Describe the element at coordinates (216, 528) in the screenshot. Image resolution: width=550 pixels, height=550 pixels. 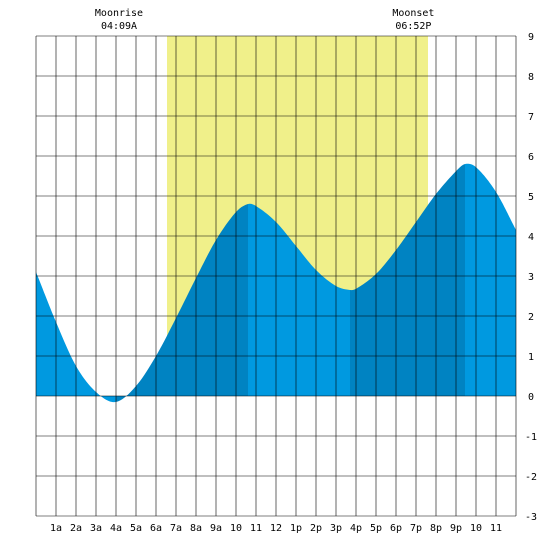
I see `x-tick-label: 9a` at that location.